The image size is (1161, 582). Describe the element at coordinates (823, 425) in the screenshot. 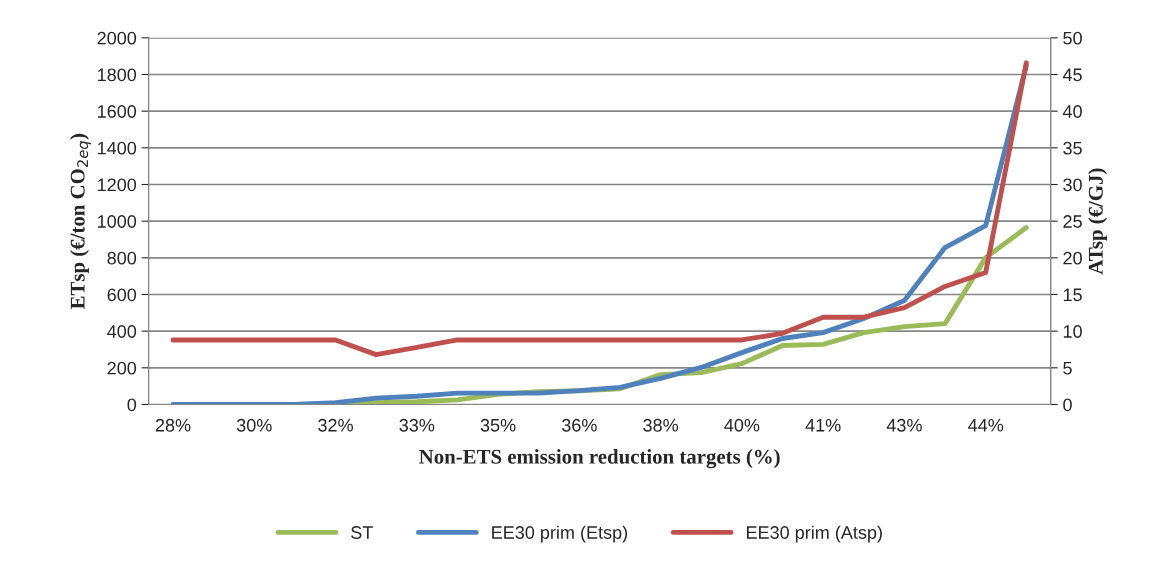

I see `x-tick-label: 41%` at that location.